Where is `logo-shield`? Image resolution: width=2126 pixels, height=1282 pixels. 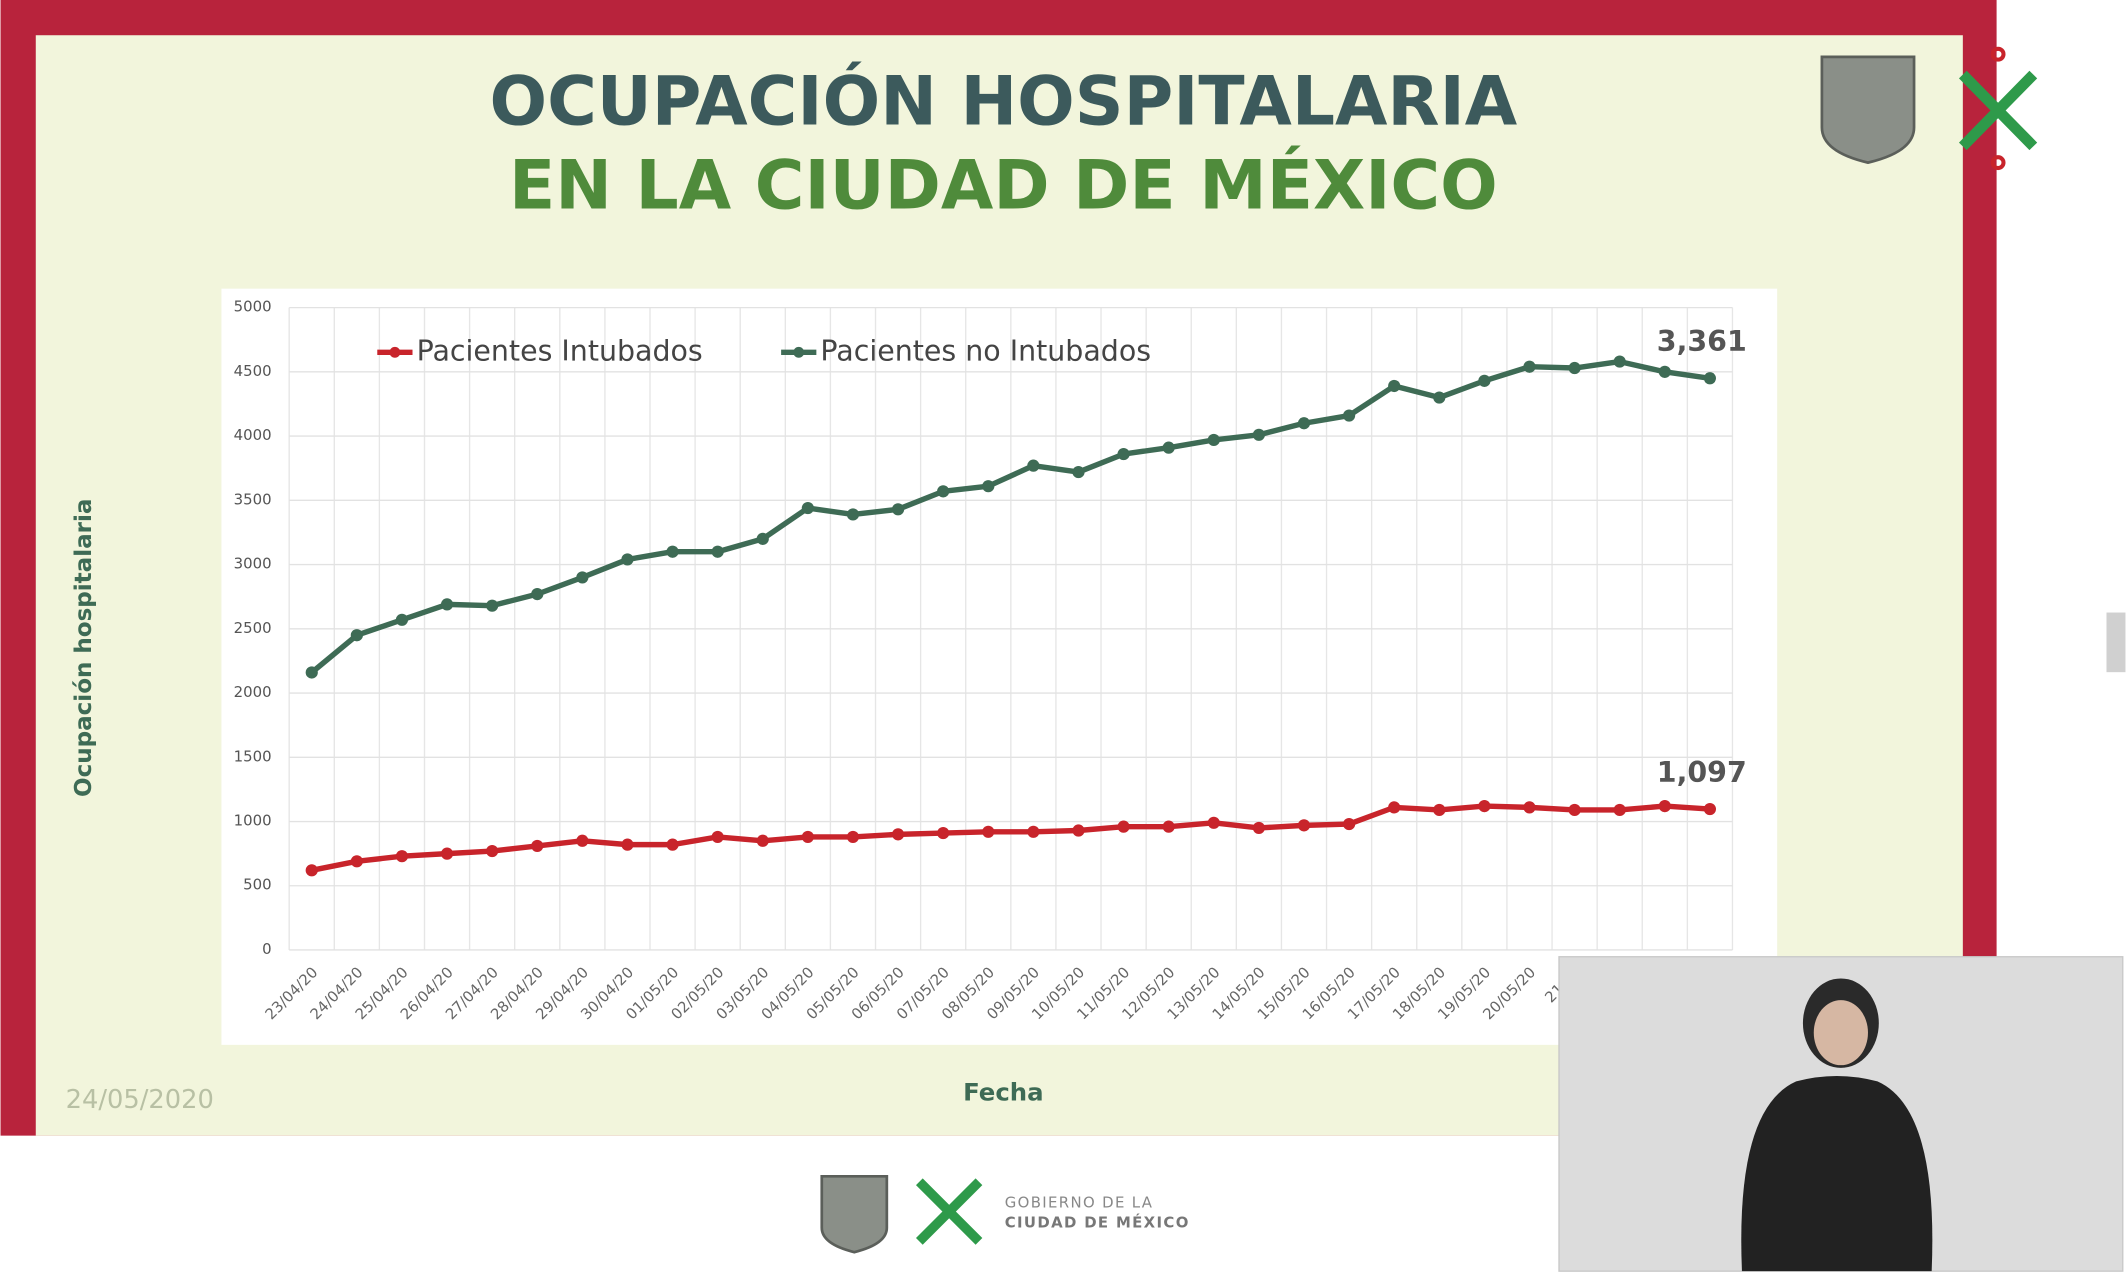
logo-shield is located at coordinates (1868, 110).